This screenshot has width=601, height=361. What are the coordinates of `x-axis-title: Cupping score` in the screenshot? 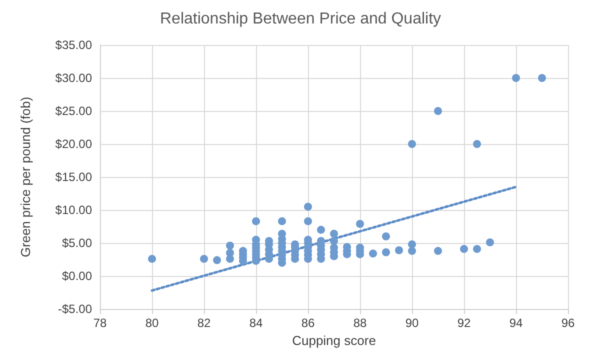 It's located at (334, 340).